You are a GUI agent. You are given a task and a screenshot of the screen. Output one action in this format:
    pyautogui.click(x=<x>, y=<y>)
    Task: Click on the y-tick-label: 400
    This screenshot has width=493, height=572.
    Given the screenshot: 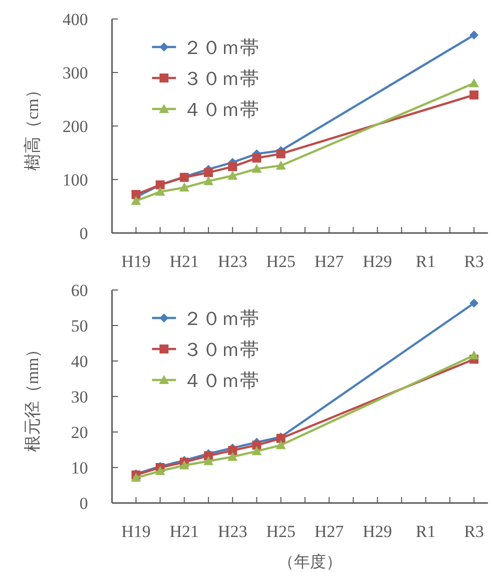 What is the action you would take?
    pyautogui.click(x=75, y=19)
    